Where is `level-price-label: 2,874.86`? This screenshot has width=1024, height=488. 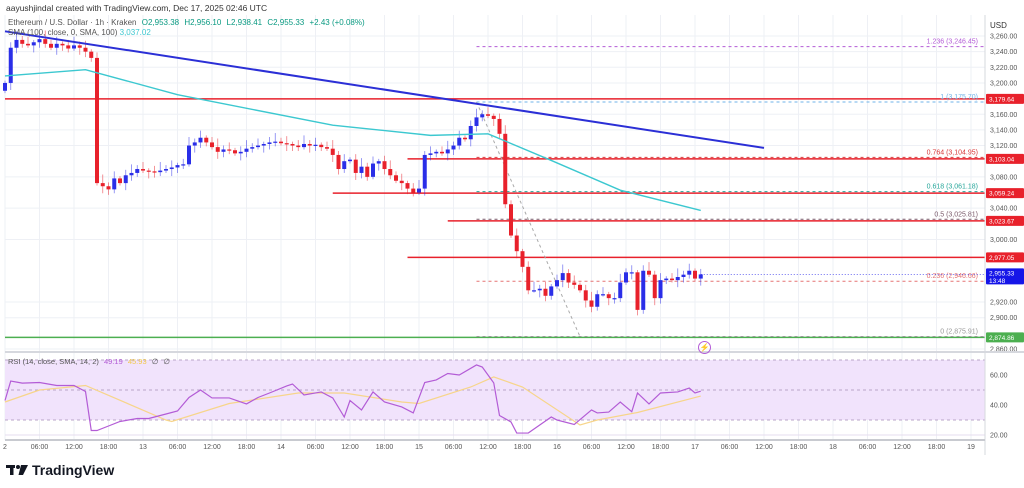
level-price-label: 2,874.86 is located at coordinates (1002, 338).